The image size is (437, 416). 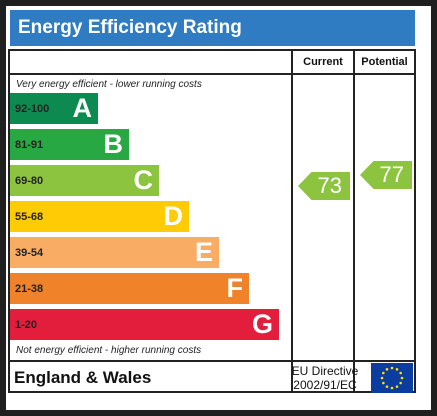 I want to click on eu-flag-icon, so click(x=392, y=378).